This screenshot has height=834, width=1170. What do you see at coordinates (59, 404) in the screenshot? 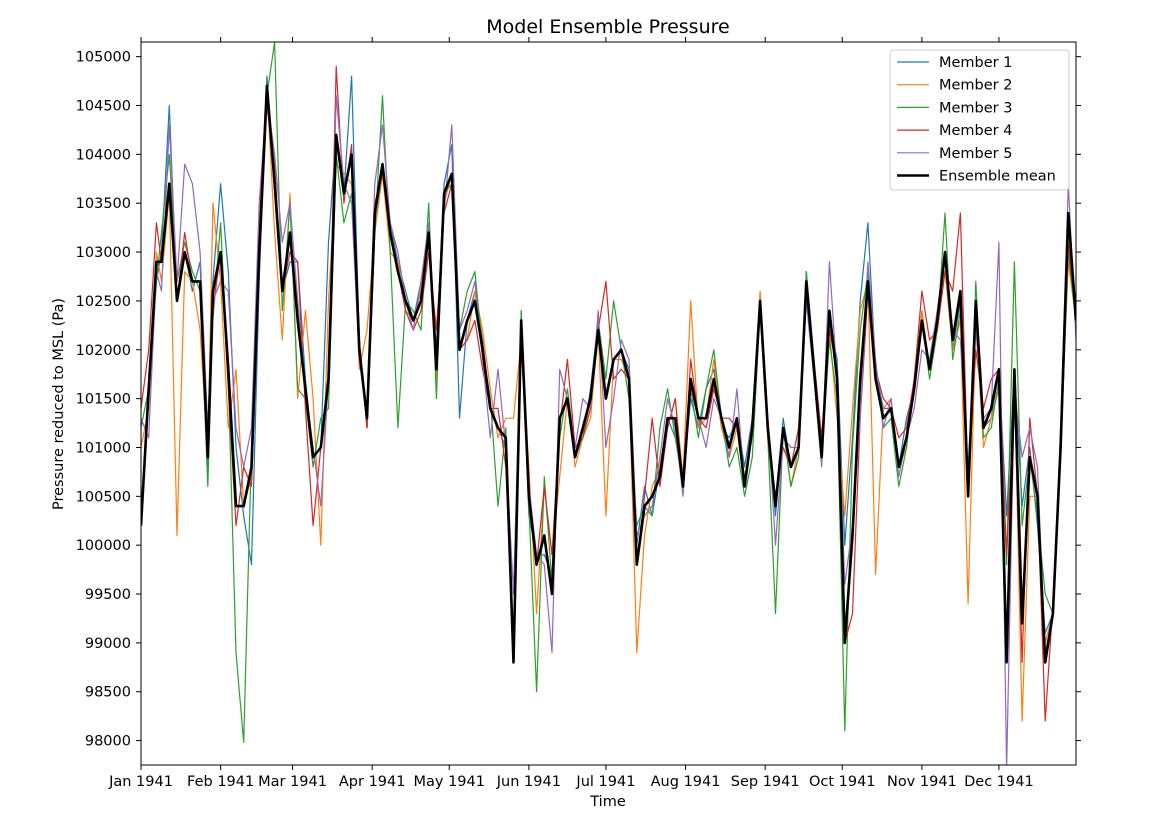
I see `y-axis-label: Pressure reduced to MSL (Pa)` at bounding box center [59, 404].